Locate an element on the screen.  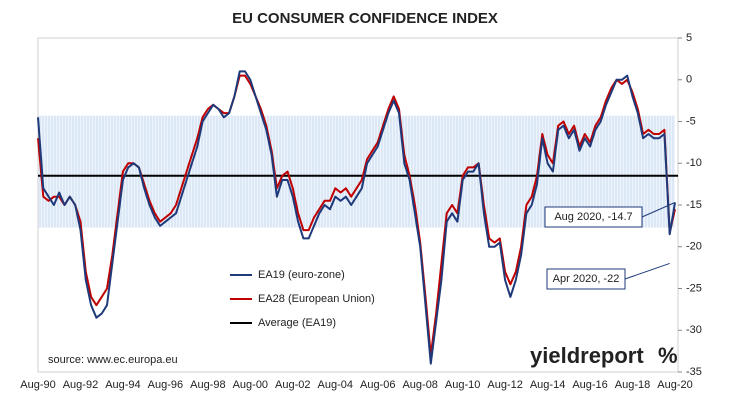
logo-symbol: % is located at coordinates (668, 355).